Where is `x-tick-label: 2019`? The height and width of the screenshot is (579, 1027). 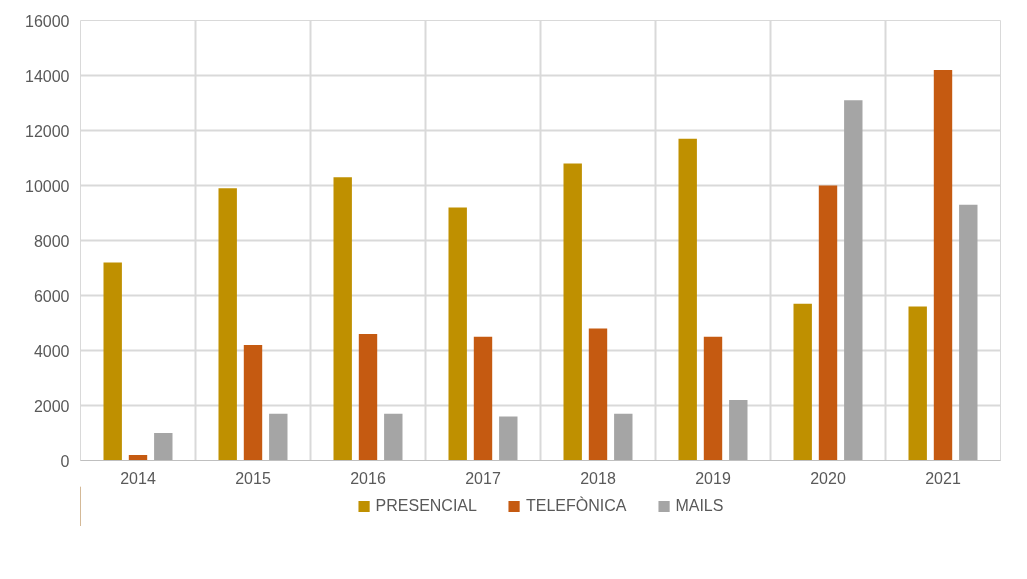 x-tick-label: 2019 is located at coordinates (713, 478).